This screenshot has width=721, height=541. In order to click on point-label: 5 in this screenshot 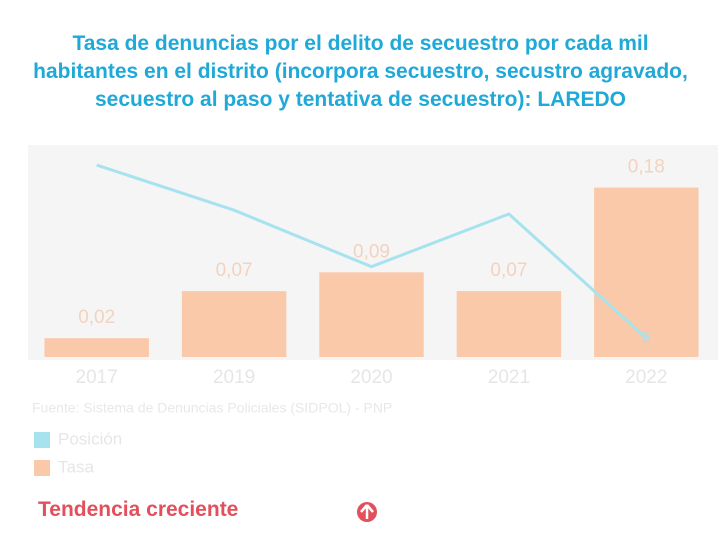, I will do `click(646, 337)`.